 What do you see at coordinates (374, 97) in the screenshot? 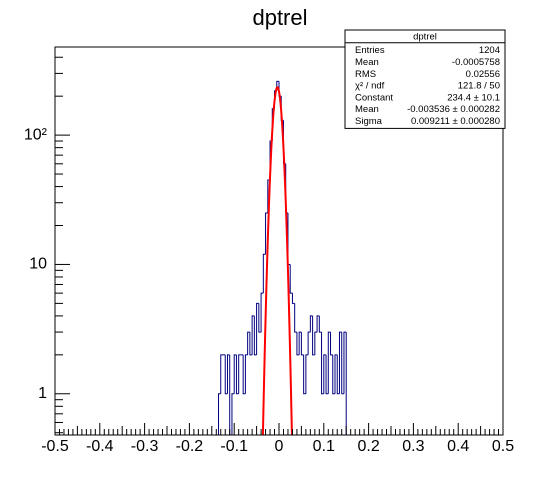
I see `stats-name: Constant` at bounding box center [374, 97].